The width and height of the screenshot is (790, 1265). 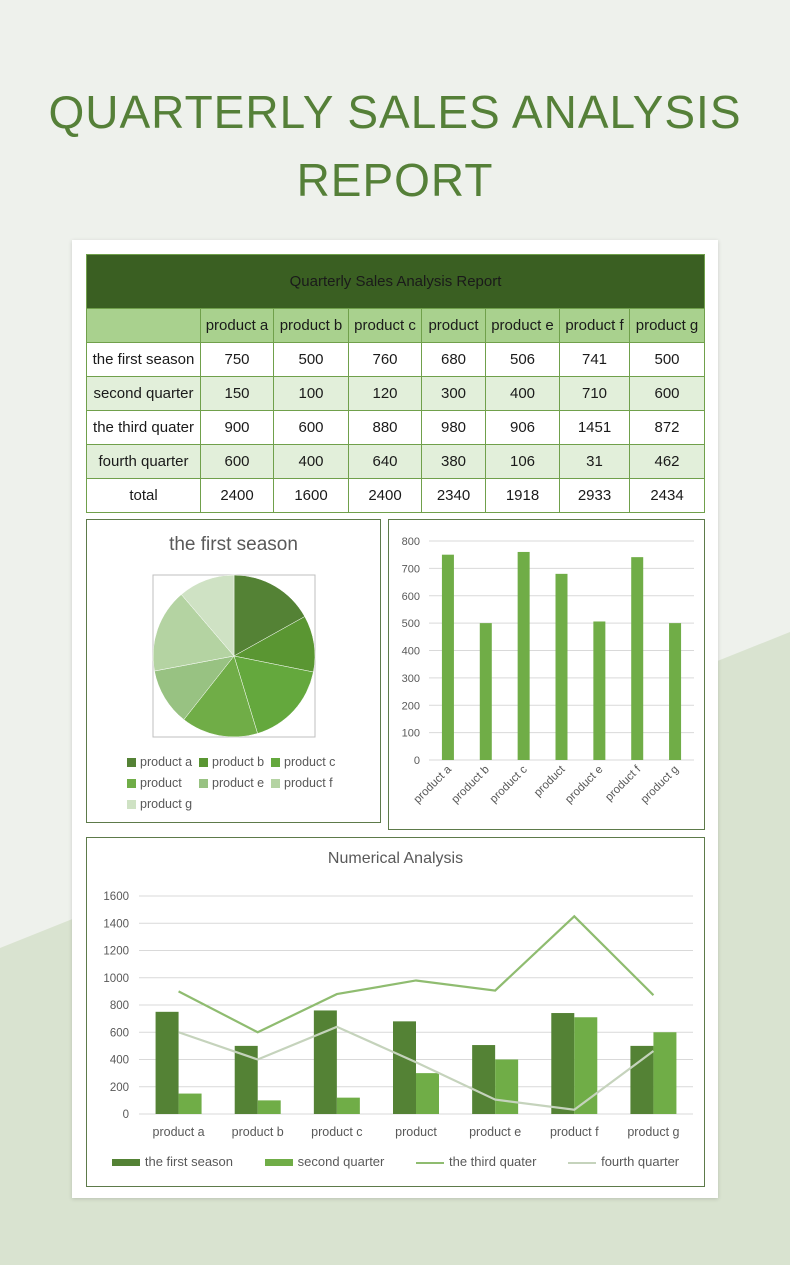 What do you see at coordinates (116, 897) in the screenshot?
I see `y-tick-label: 1600` at bounding box center [116, 897].